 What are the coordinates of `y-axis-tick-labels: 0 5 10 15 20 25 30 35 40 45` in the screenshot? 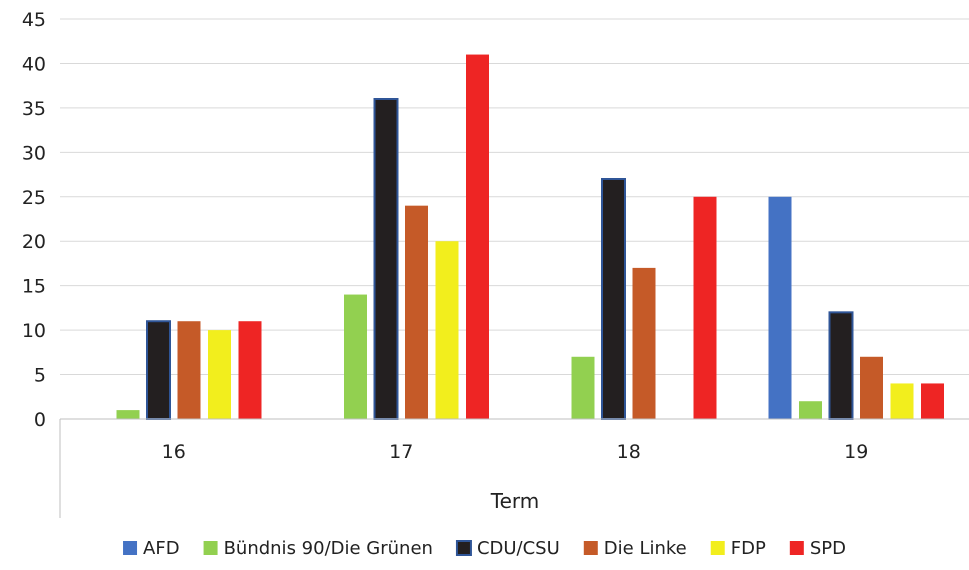 It's located at (34, 220).